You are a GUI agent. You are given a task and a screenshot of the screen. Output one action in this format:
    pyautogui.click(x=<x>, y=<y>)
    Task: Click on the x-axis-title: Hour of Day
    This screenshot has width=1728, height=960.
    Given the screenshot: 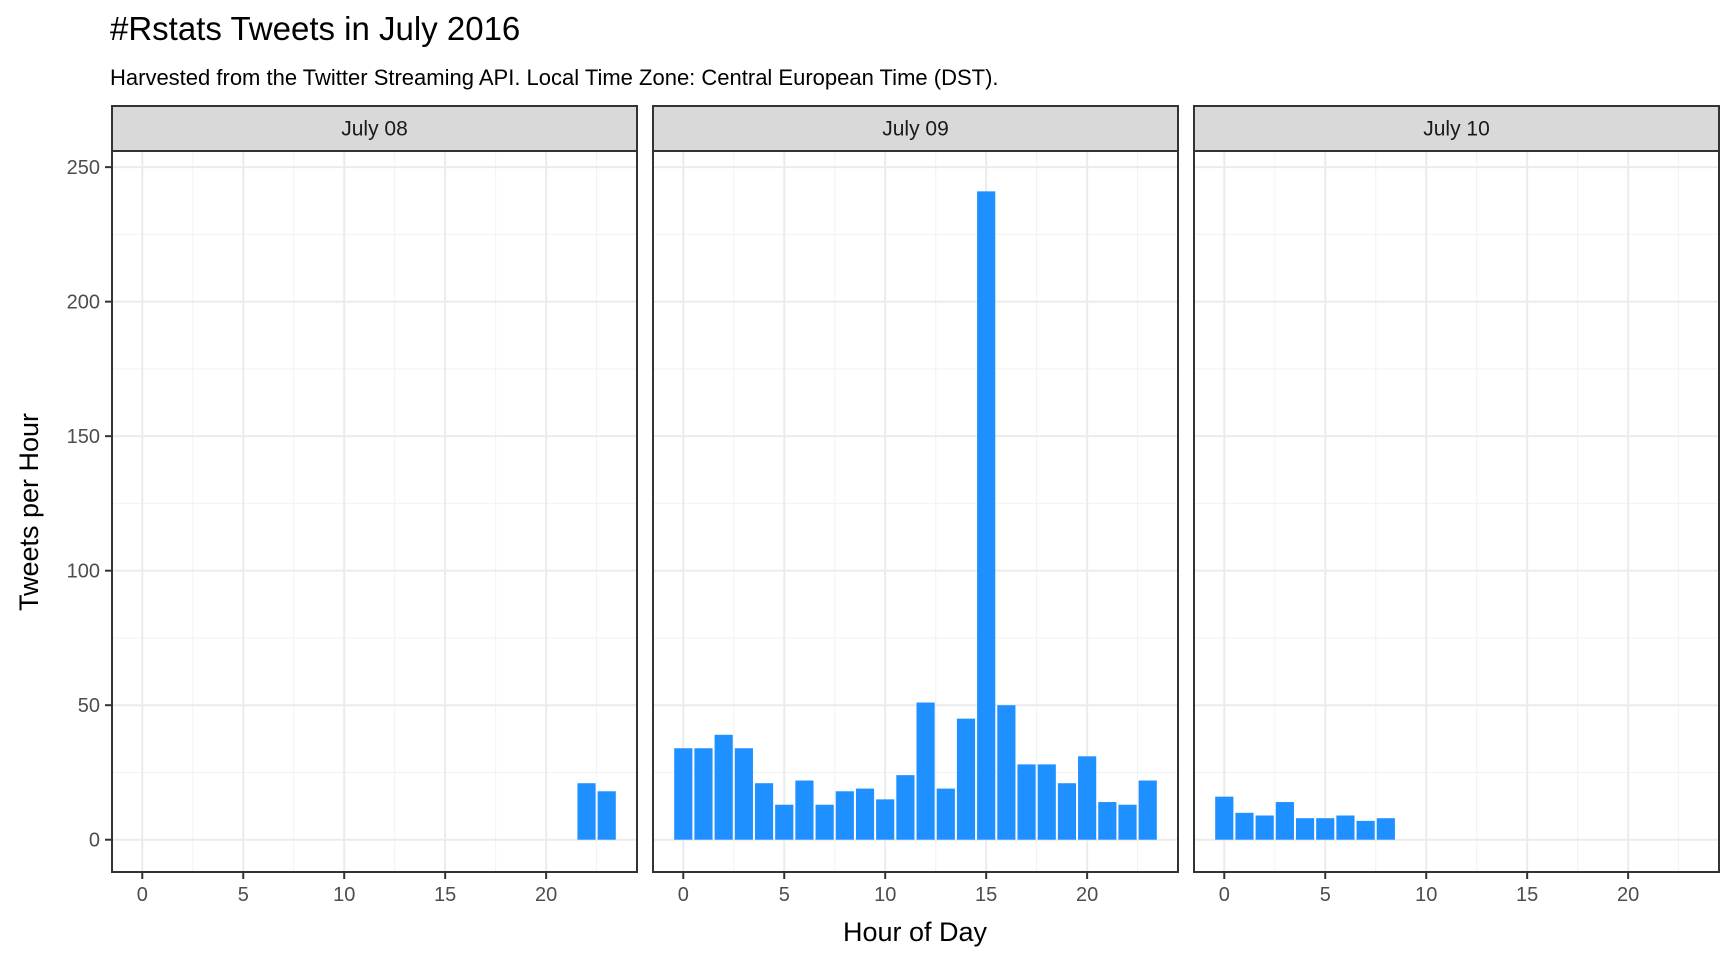 What is the action you would take?
    pyautogui.click(x=915, y=932)
    